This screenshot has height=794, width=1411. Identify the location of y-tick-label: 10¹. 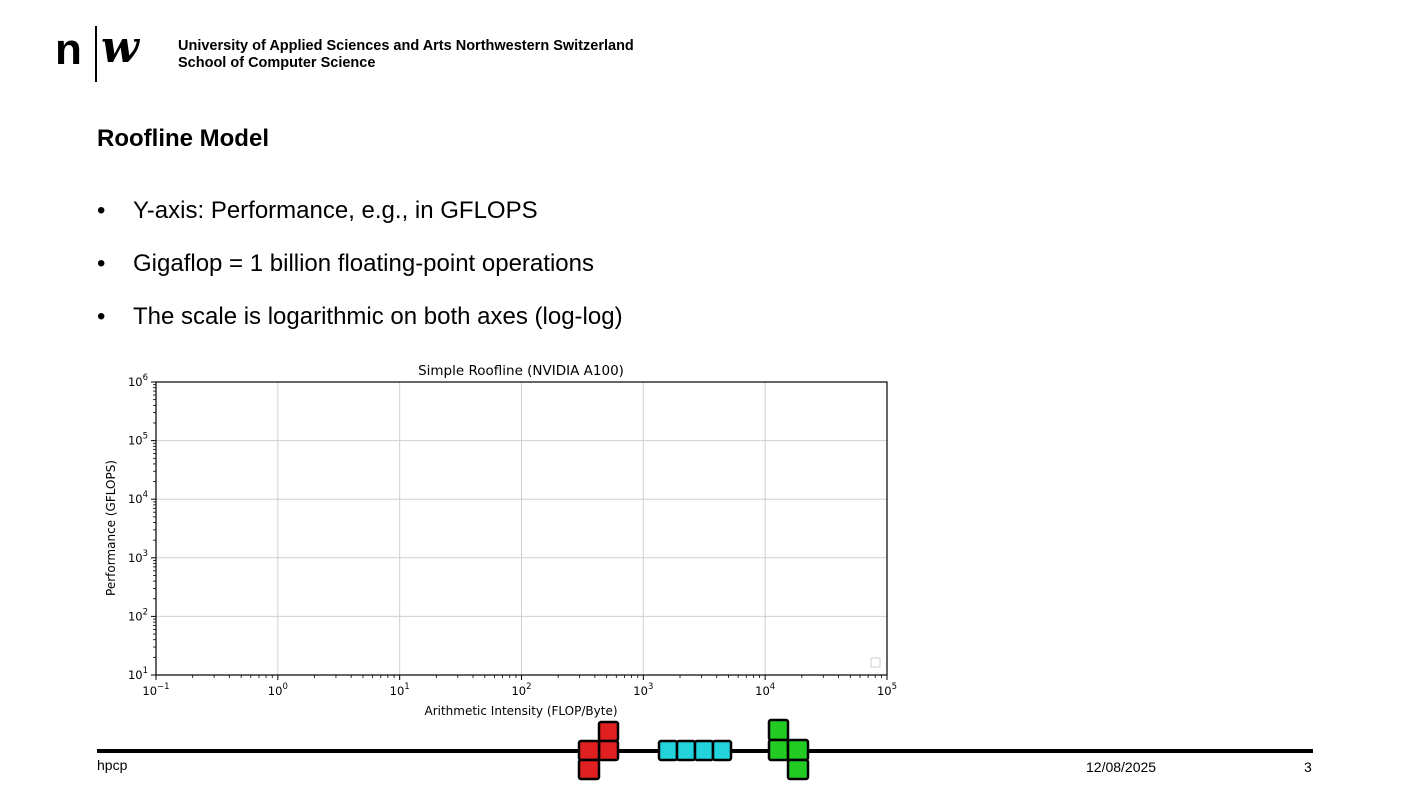
(138, 674).